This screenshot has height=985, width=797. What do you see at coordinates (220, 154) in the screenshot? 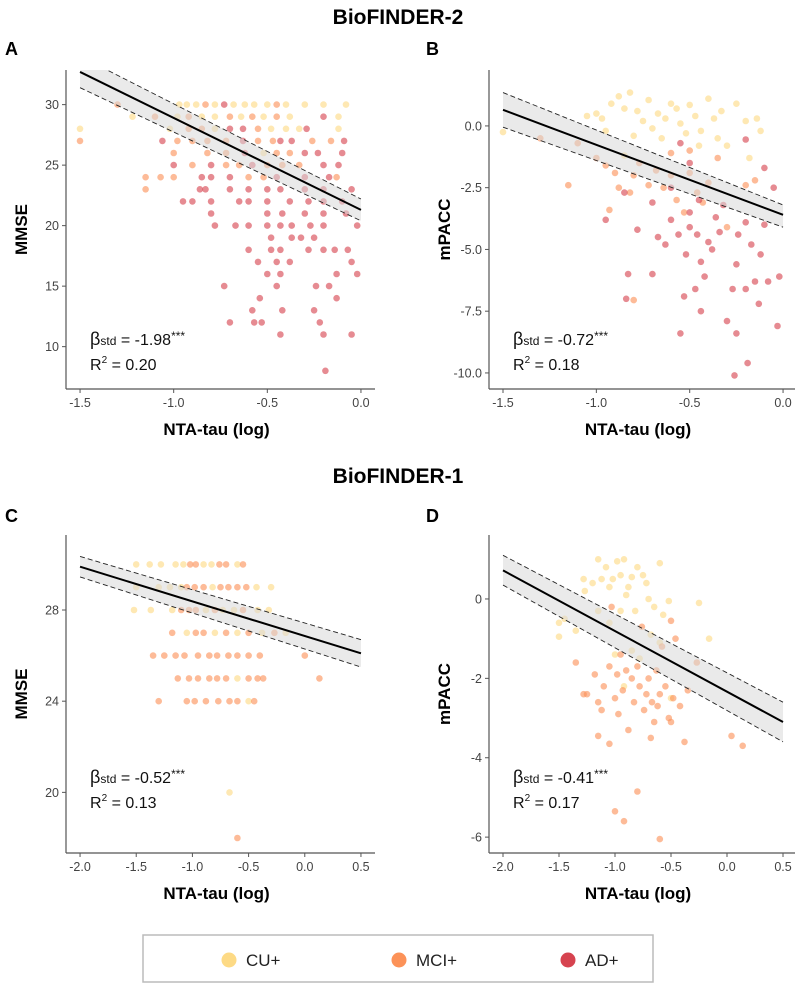
I see `ci-lower-line` at bounding box center [220, 154].